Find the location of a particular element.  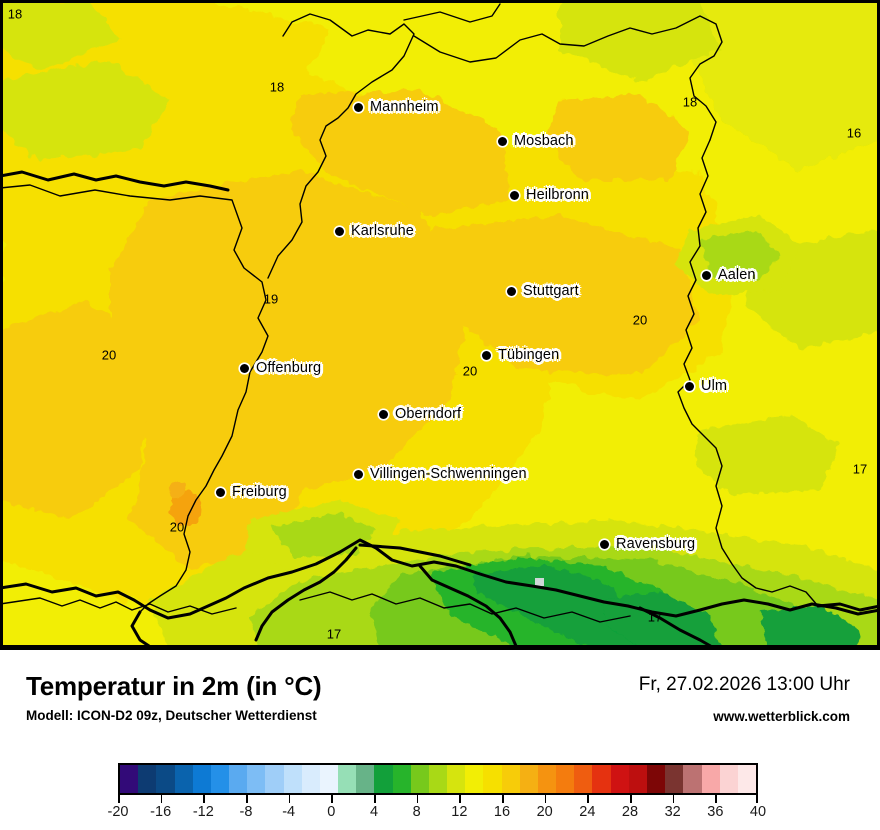

colorbar-tick-label: 0 is located at coordinates (331, 812).